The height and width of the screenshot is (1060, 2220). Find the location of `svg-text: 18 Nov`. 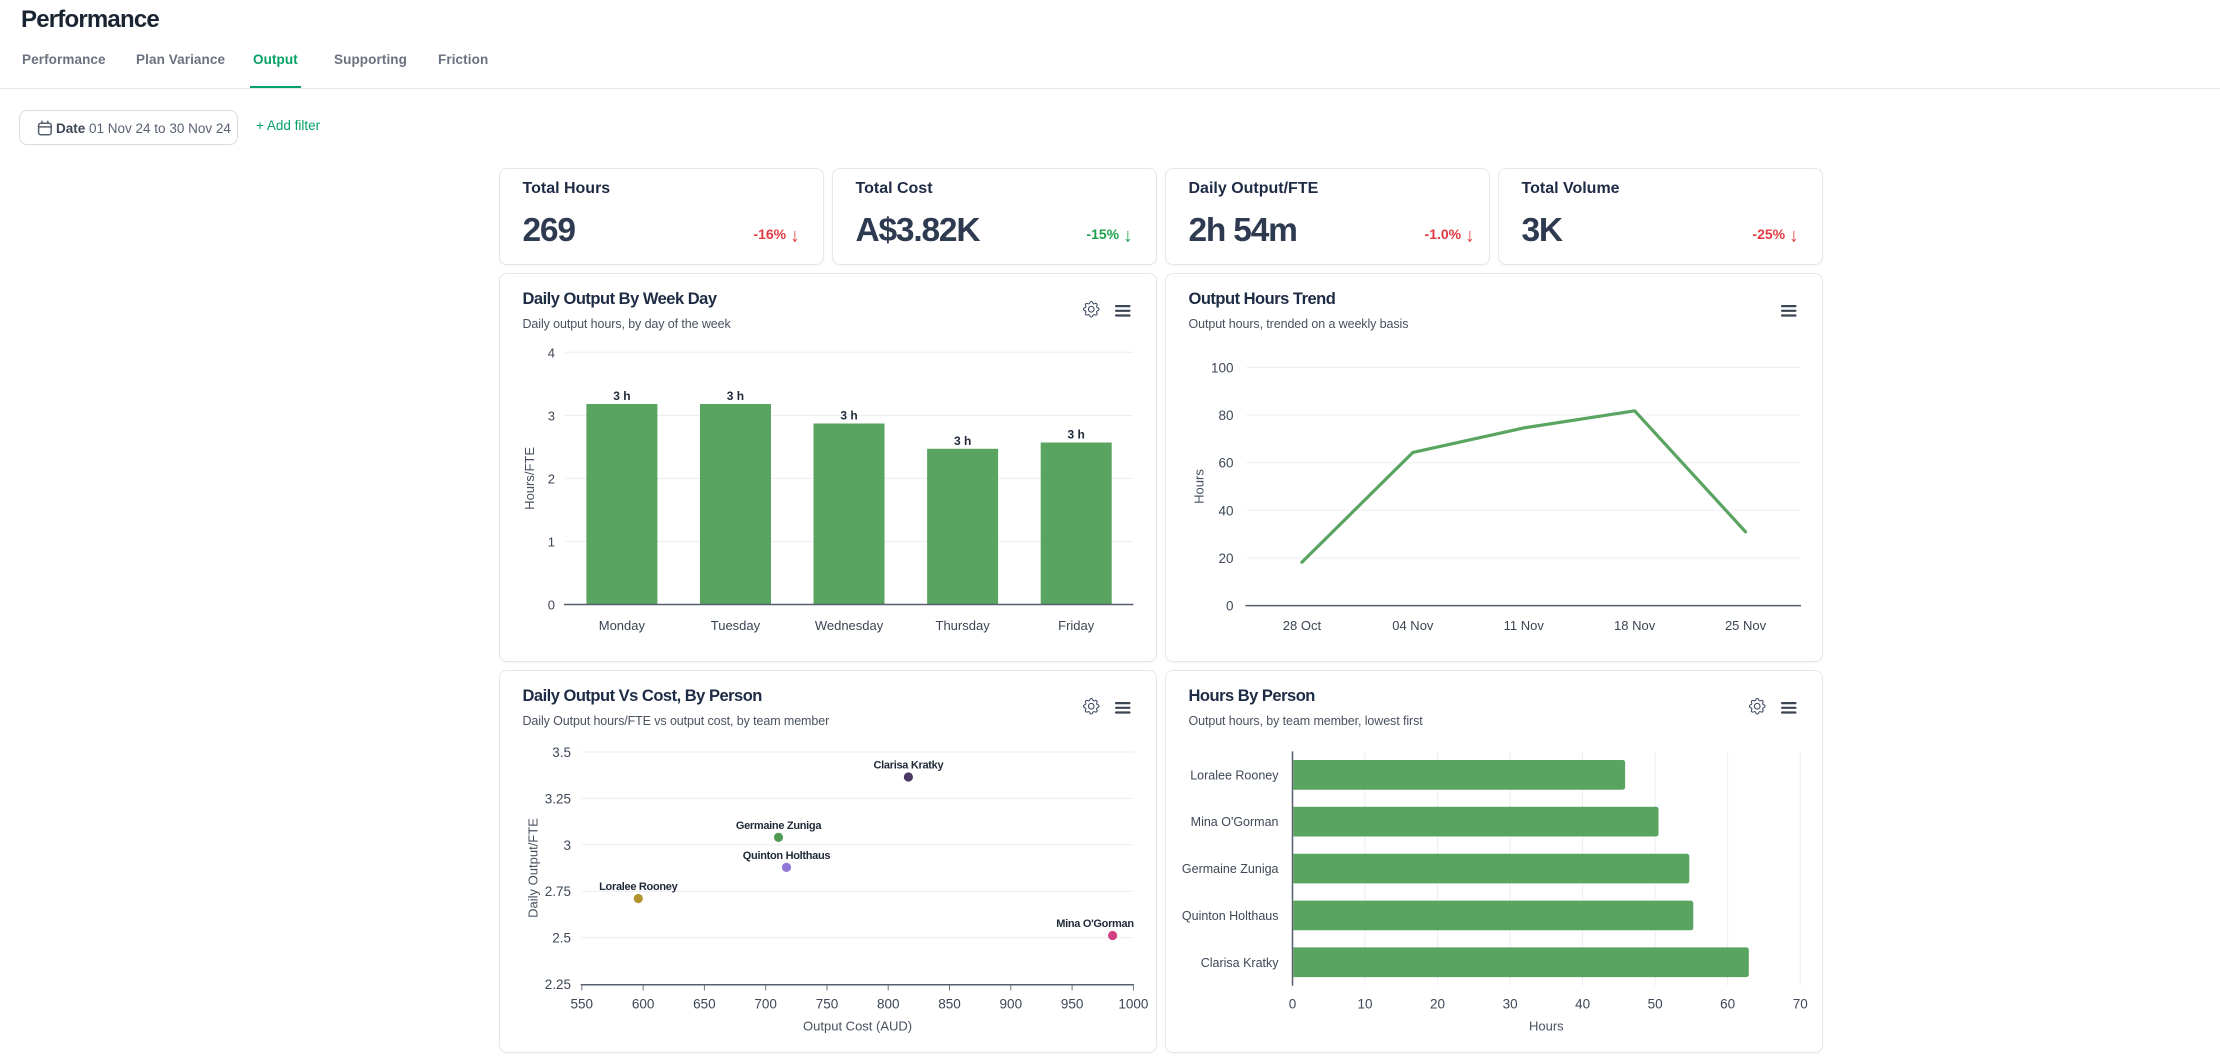

svg-text: 18 Nov is located at coordinates (1635, 625).